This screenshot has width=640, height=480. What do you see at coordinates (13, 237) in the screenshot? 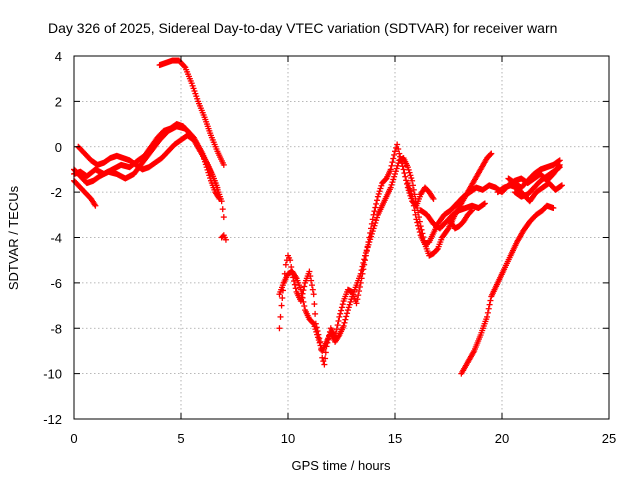
I see `y-axis-label: SDTVAR / TECUs` at bounding box center [13, 237].